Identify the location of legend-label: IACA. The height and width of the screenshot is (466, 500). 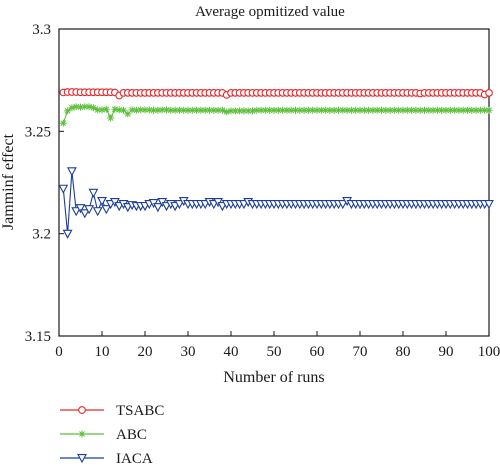
(134, 458).